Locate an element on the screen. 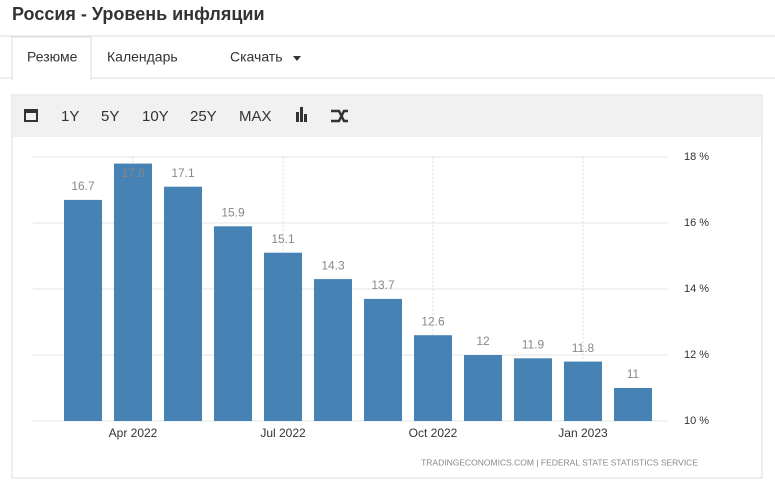 This screenshot has width=775, height=494. x-tick-label: Jan 2023 is located at coordinates (583, 433).